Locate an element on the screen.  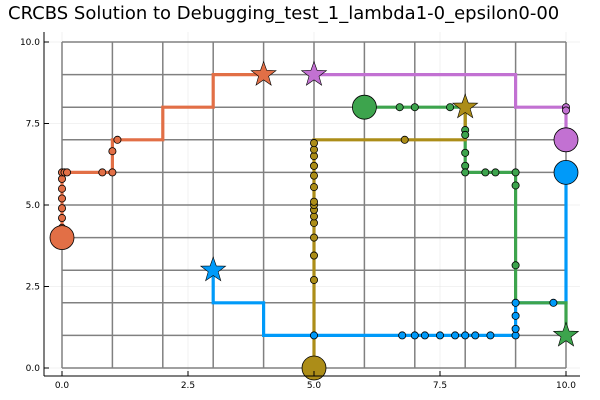
y-tick-label-3: 7.5 is located at coordinates (33, 125).